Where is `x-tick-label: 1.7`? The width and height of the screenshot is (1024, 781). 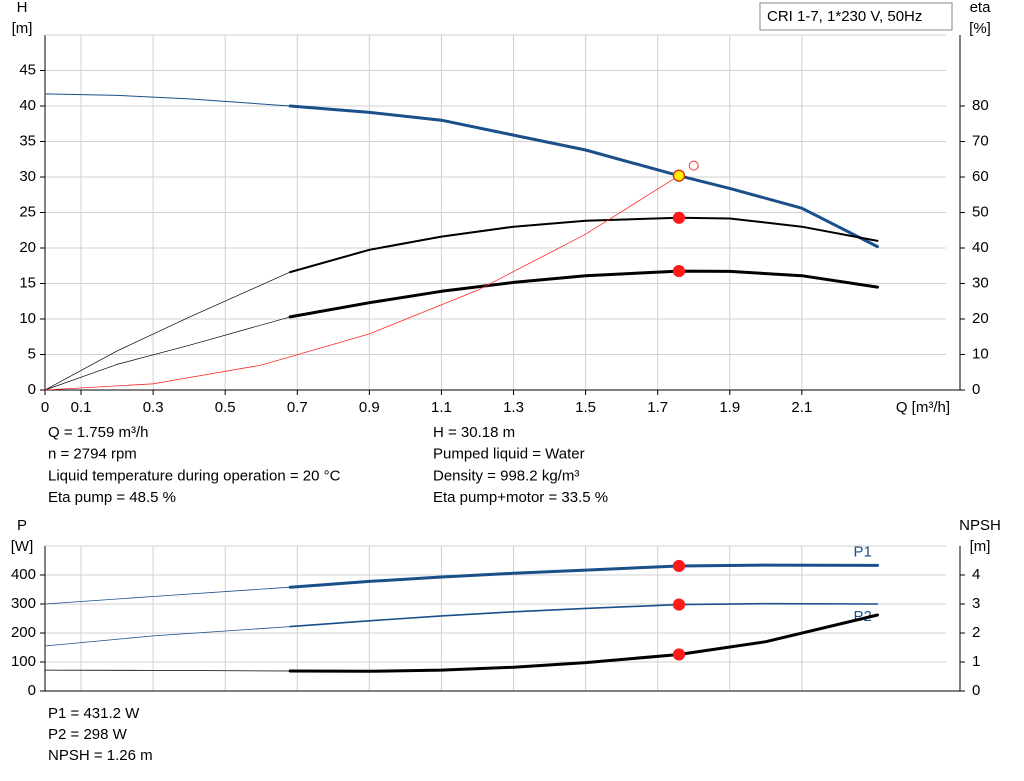 x-tick-label: 1.7 is located at coordinates (657, 407).